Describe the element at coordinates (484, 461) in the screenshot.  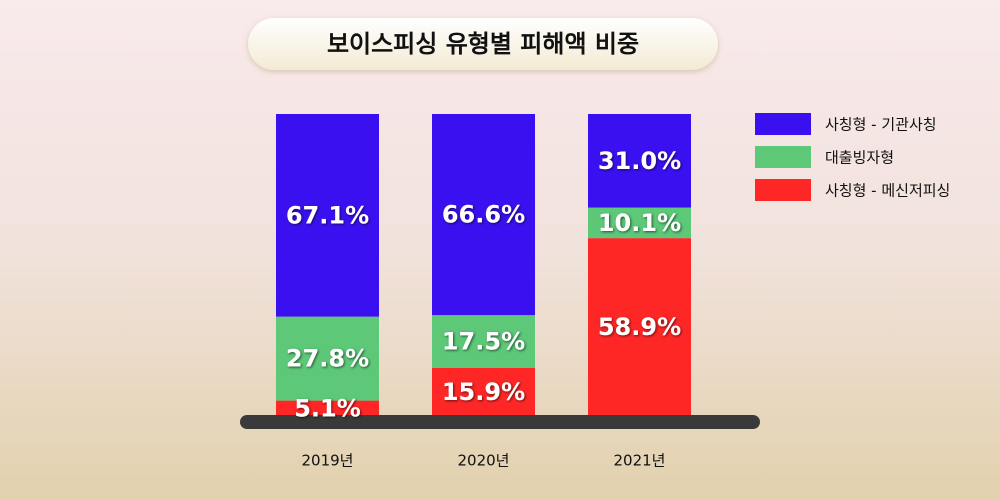
I see `x-tick-label: 2020년` at that location.